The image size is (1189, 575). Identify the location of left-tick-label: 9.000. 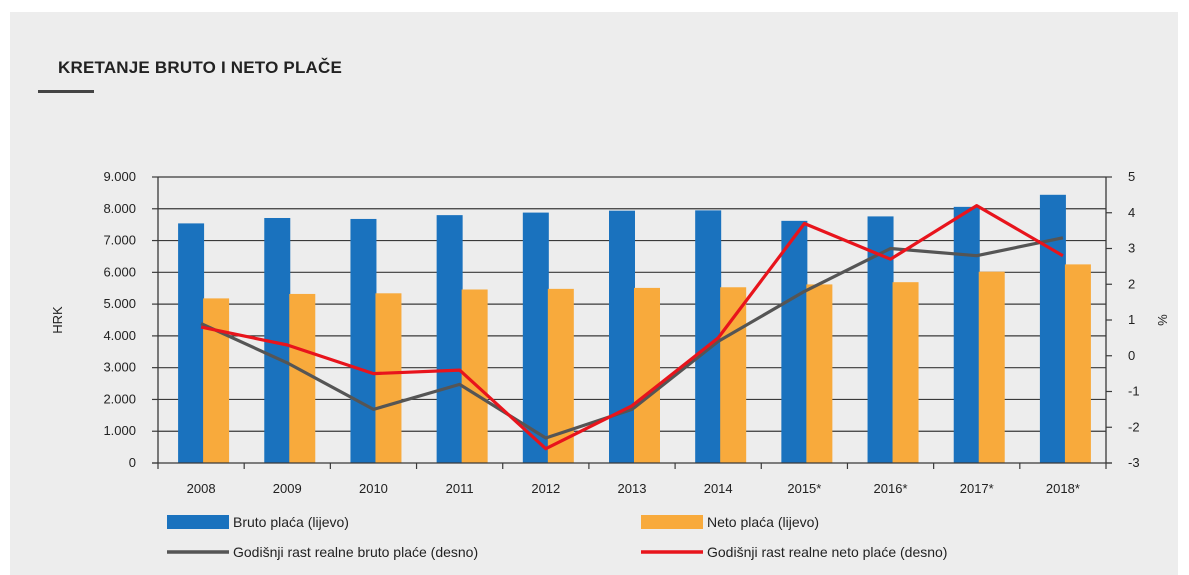
(119, 176).